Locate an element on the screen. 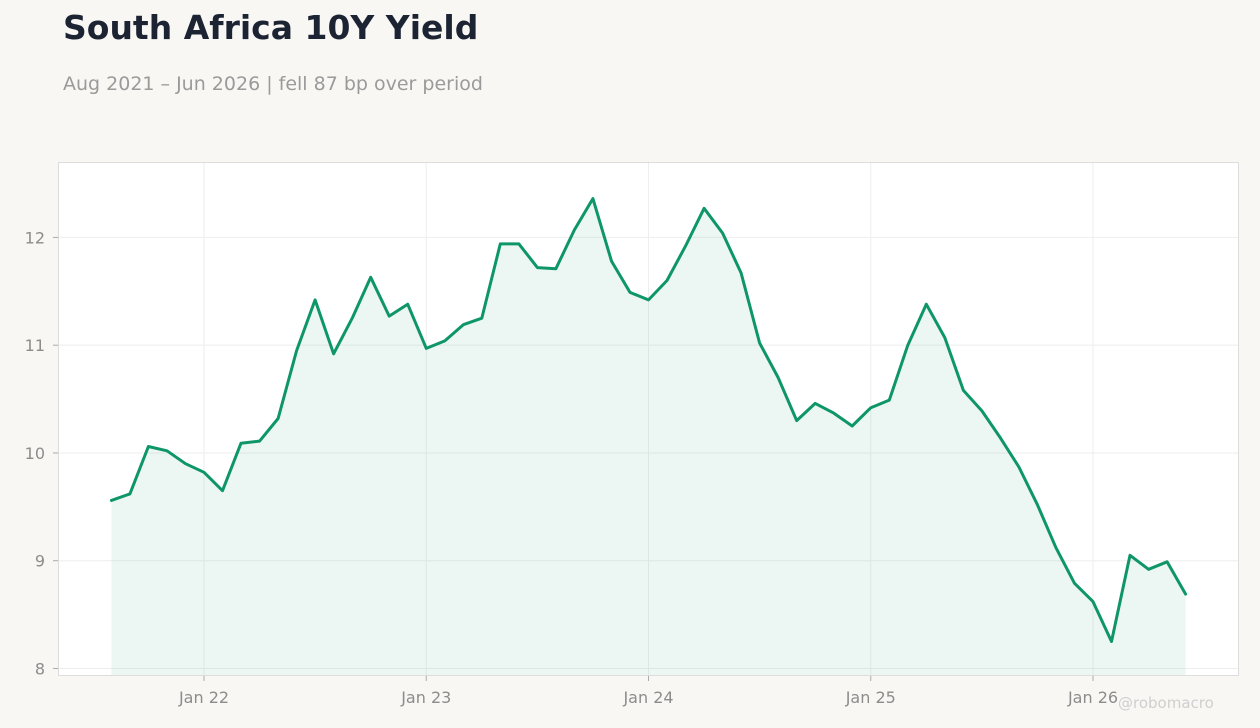 This screenshot has height=728, width=1260. y-tick-label: 9 is located at coordinates (40, 561).